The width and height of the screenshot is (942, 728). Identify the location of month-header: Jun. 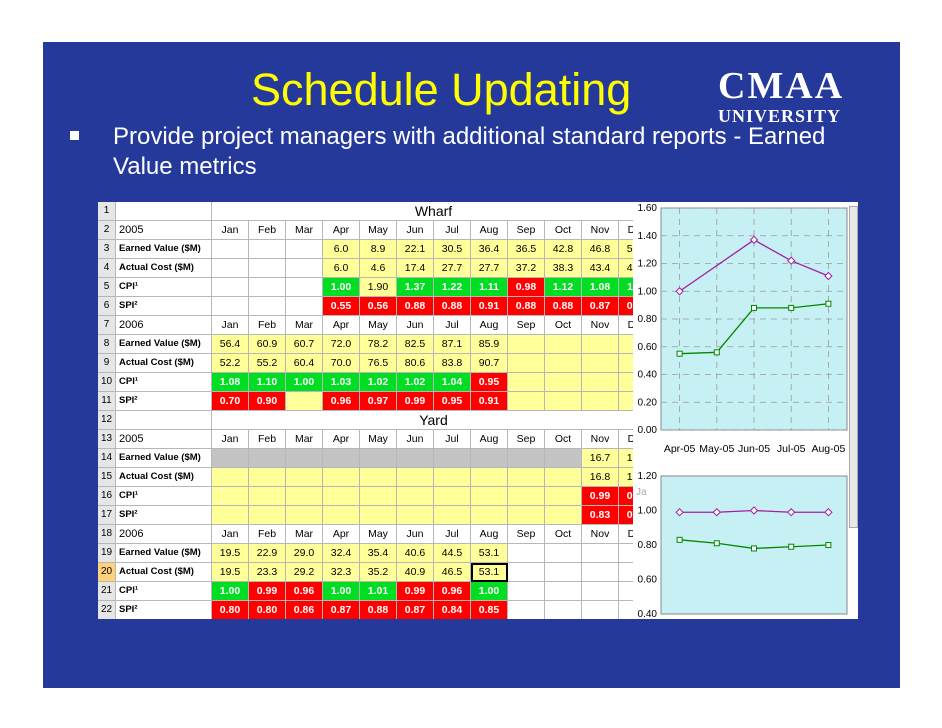
(415, 230).